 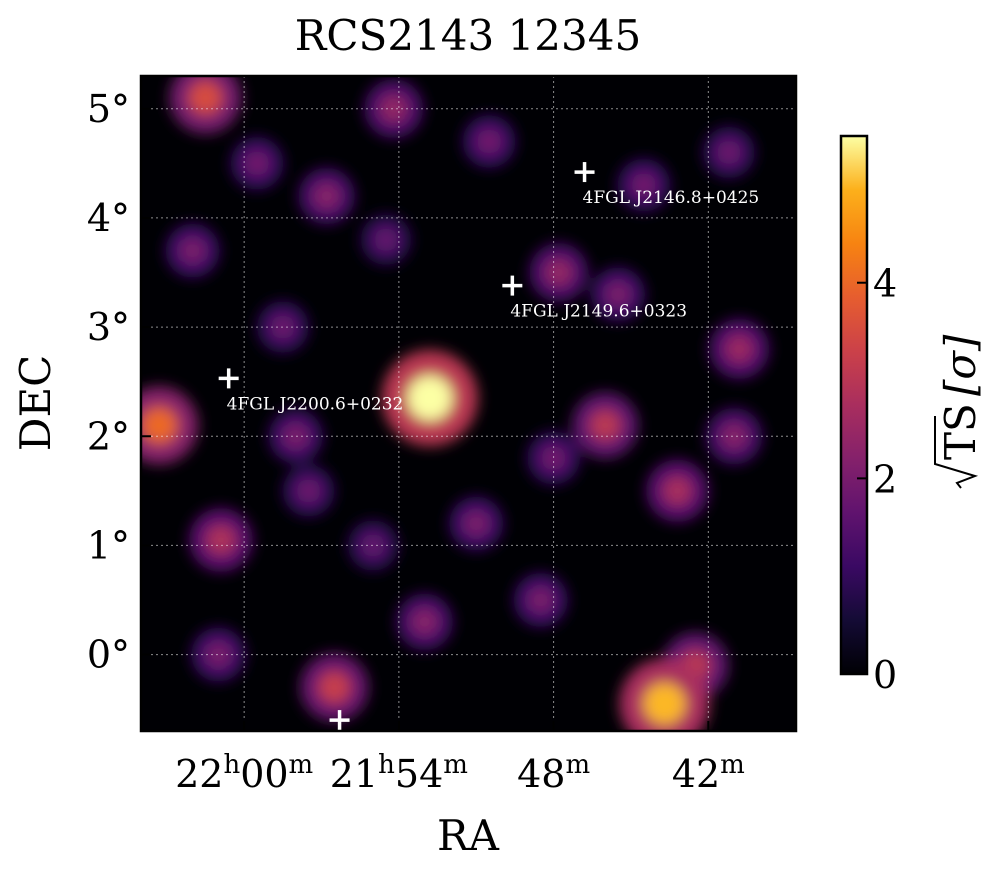 I want to click on colorbar, so click(x=854, y=405).